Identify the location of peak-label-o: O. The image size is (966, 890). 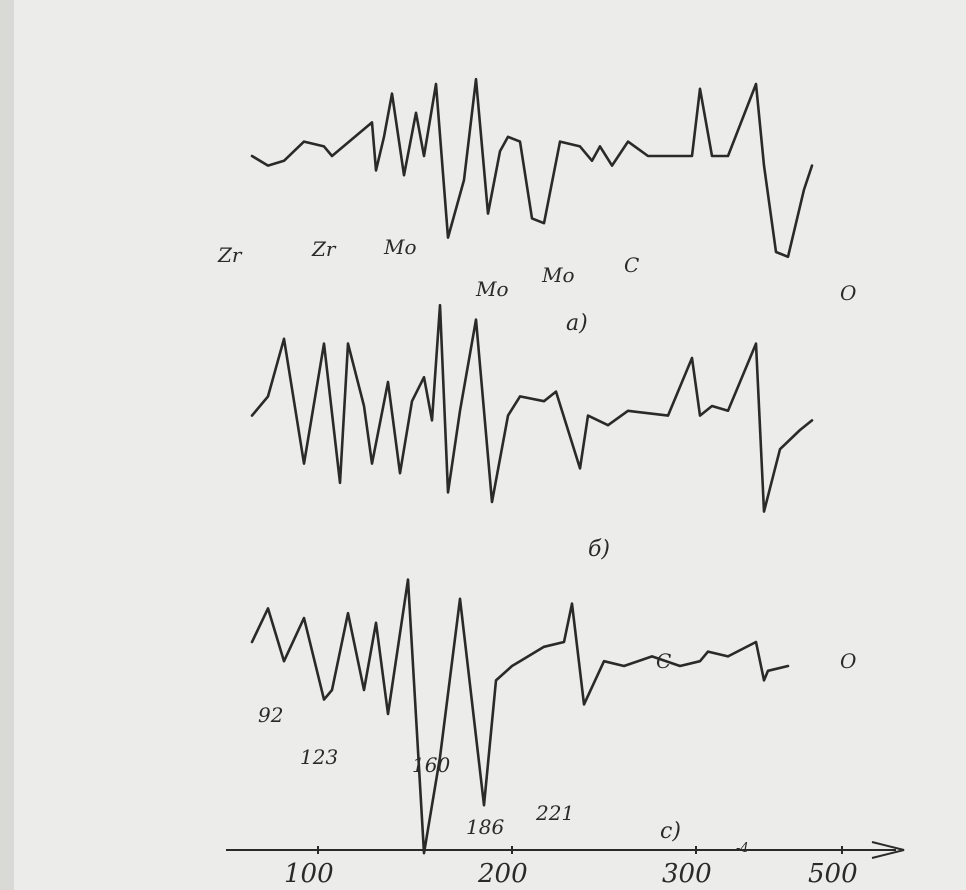
(848, 293).